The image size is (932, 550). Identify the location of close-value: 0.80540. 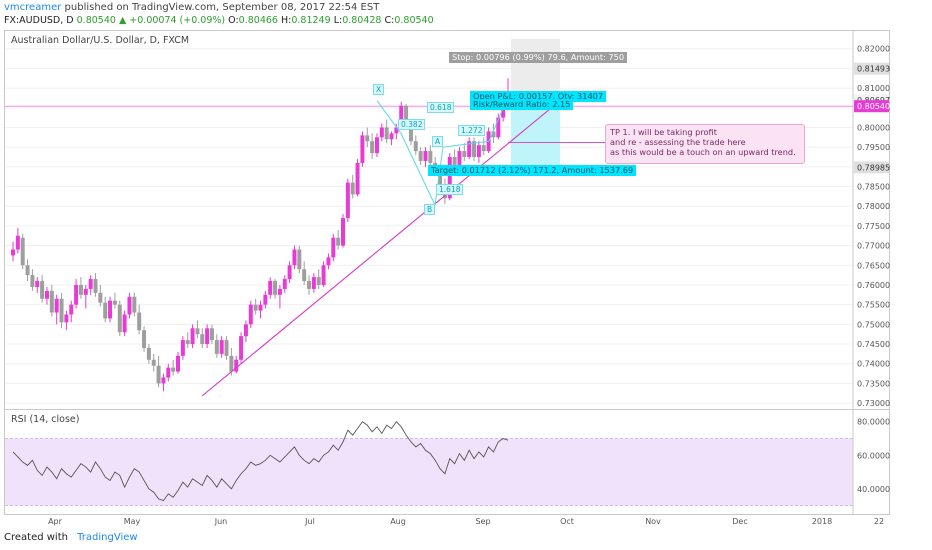
(414, 20).